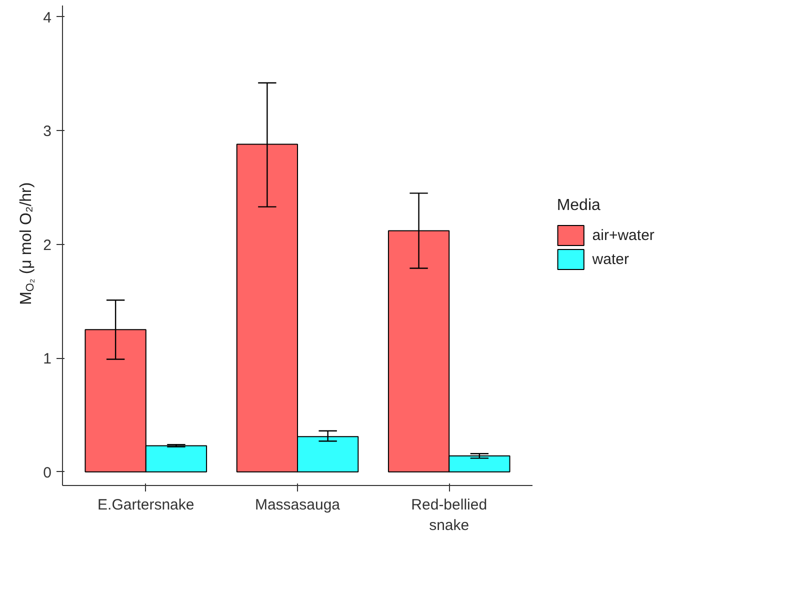 The height and width of the screenshot is (590, 797). I want to click on y-axis-title: MO₂ (μ mol O₂/hr), so click(27, 243).